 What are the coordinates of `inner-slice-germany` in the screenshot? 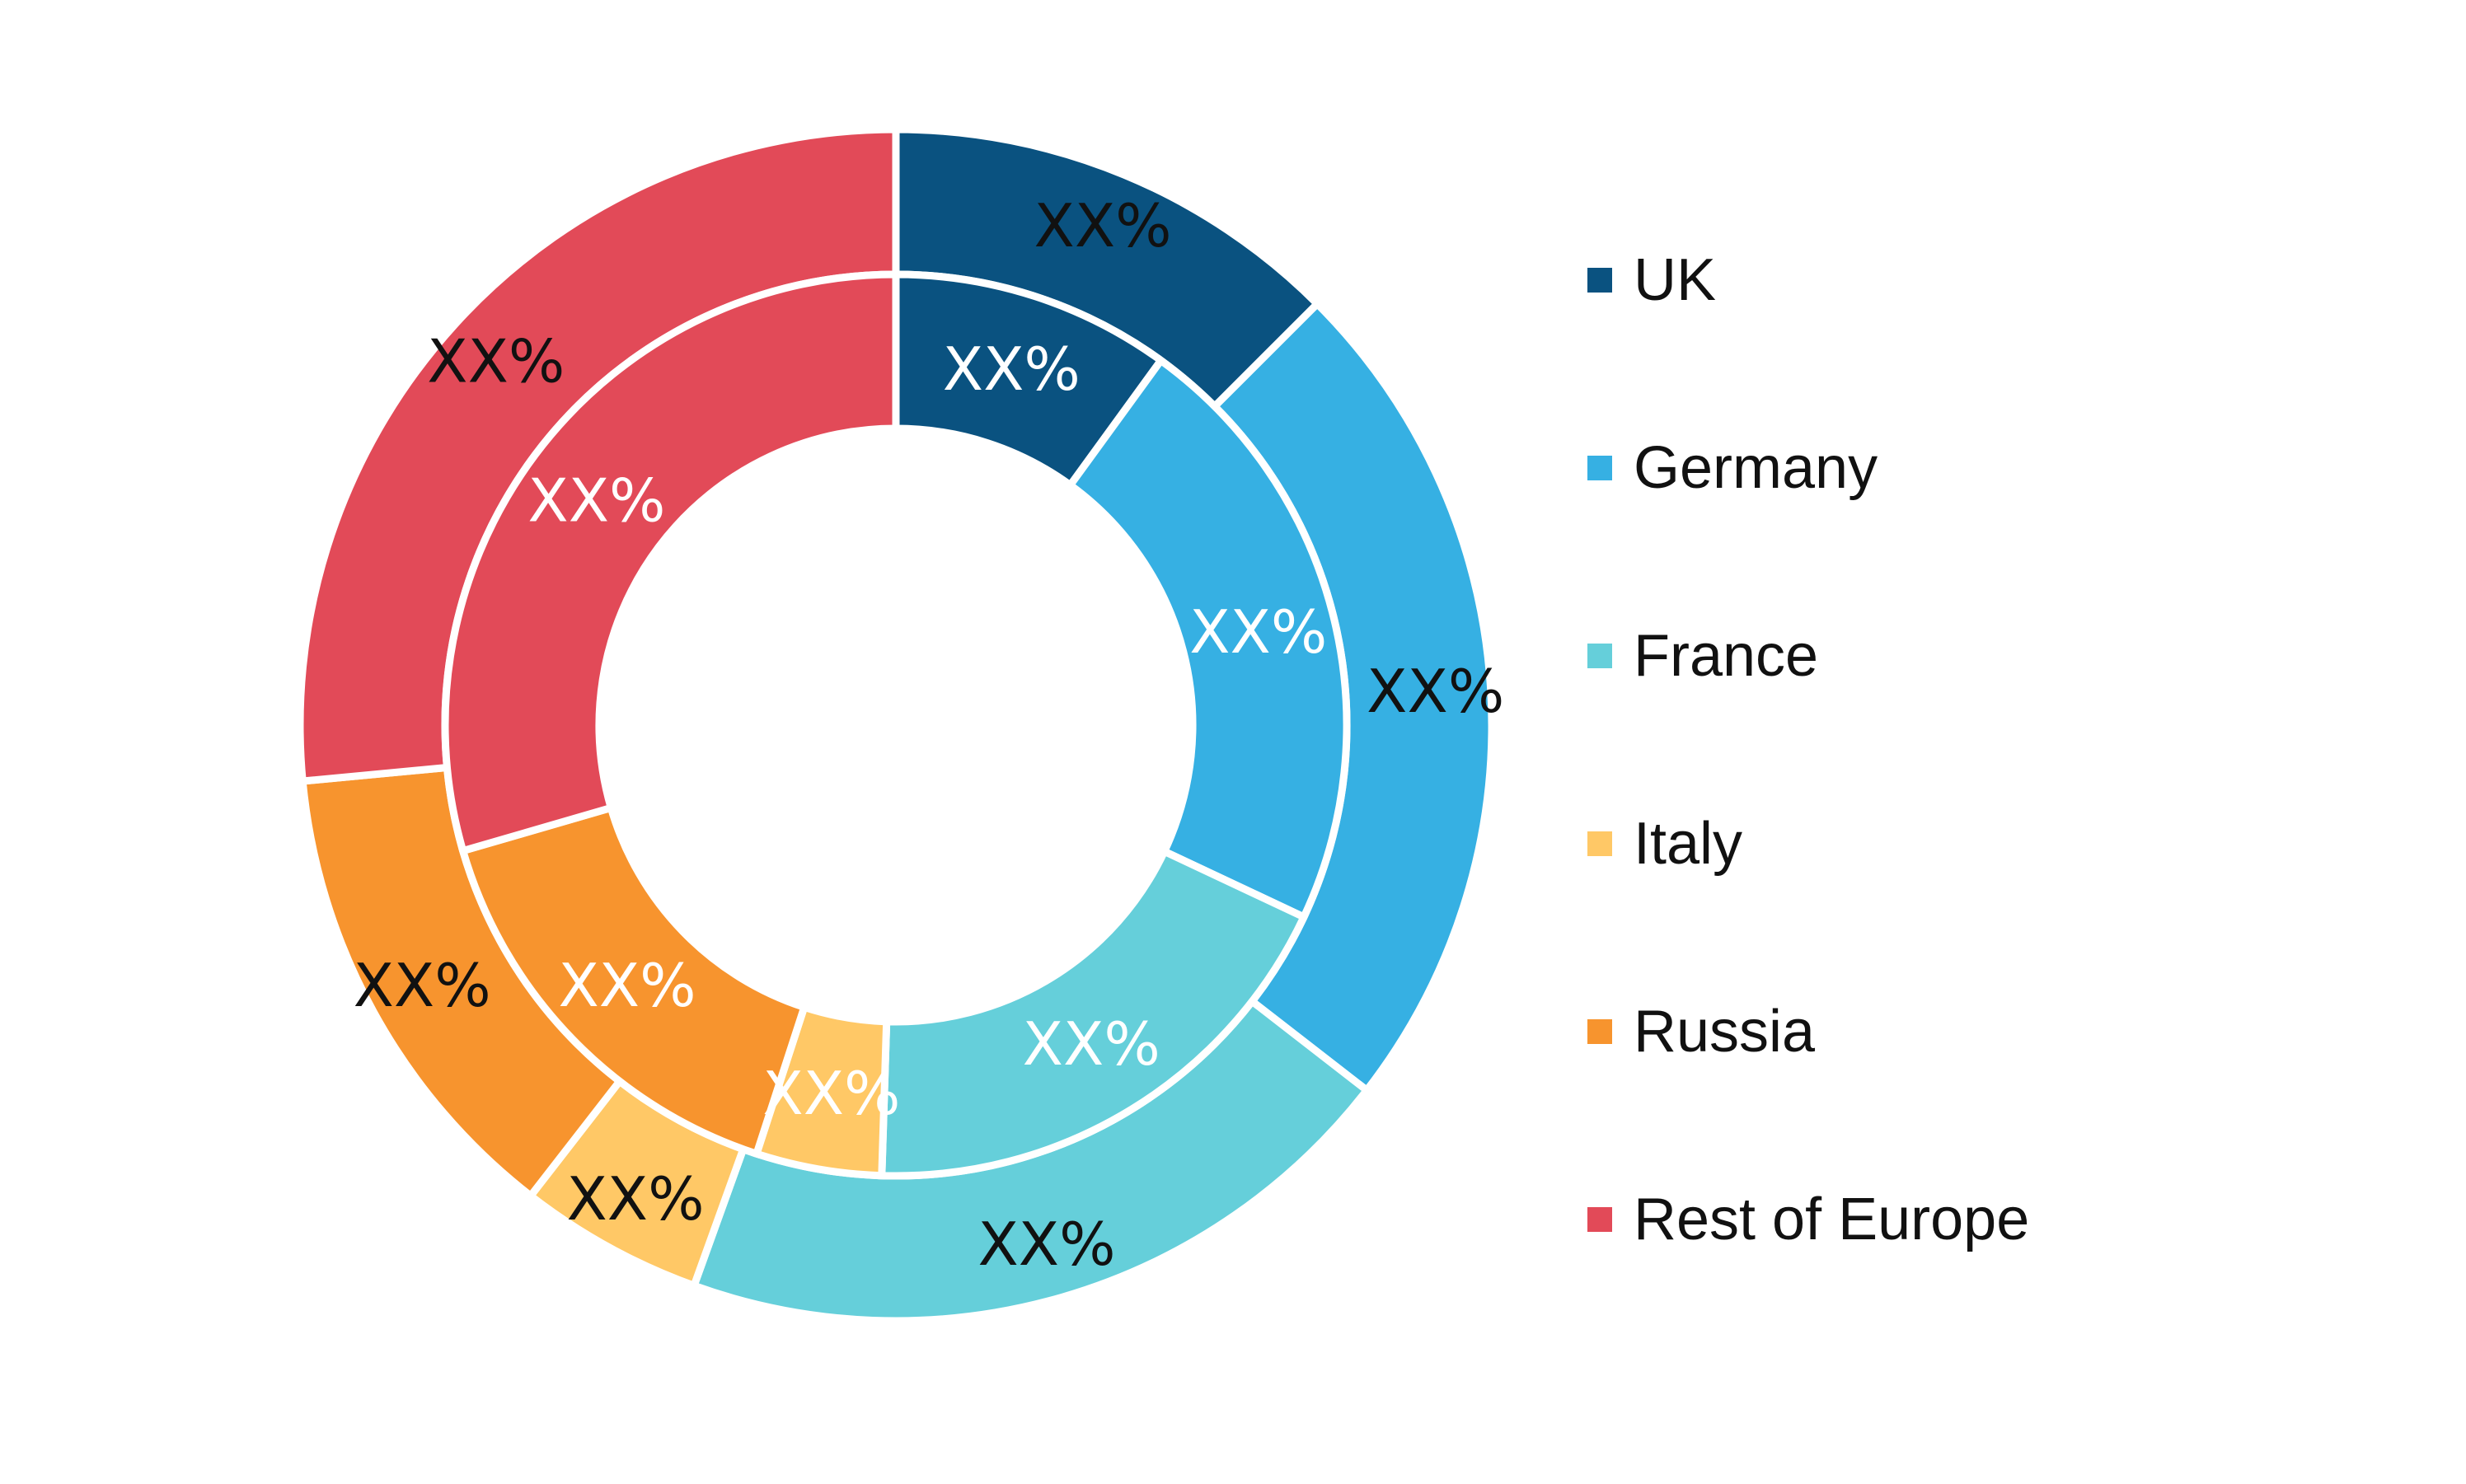 It's located at (1208, 639).